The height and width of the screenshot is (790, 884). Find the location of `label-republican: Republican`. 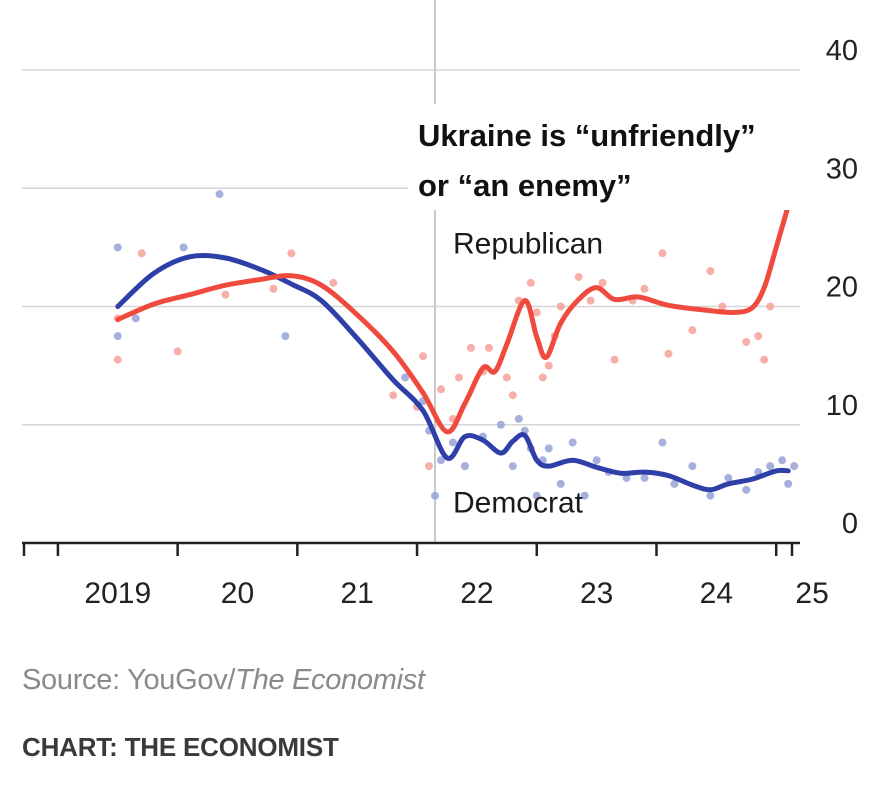

label-republican: Republican is located at coordinates (528, 243).